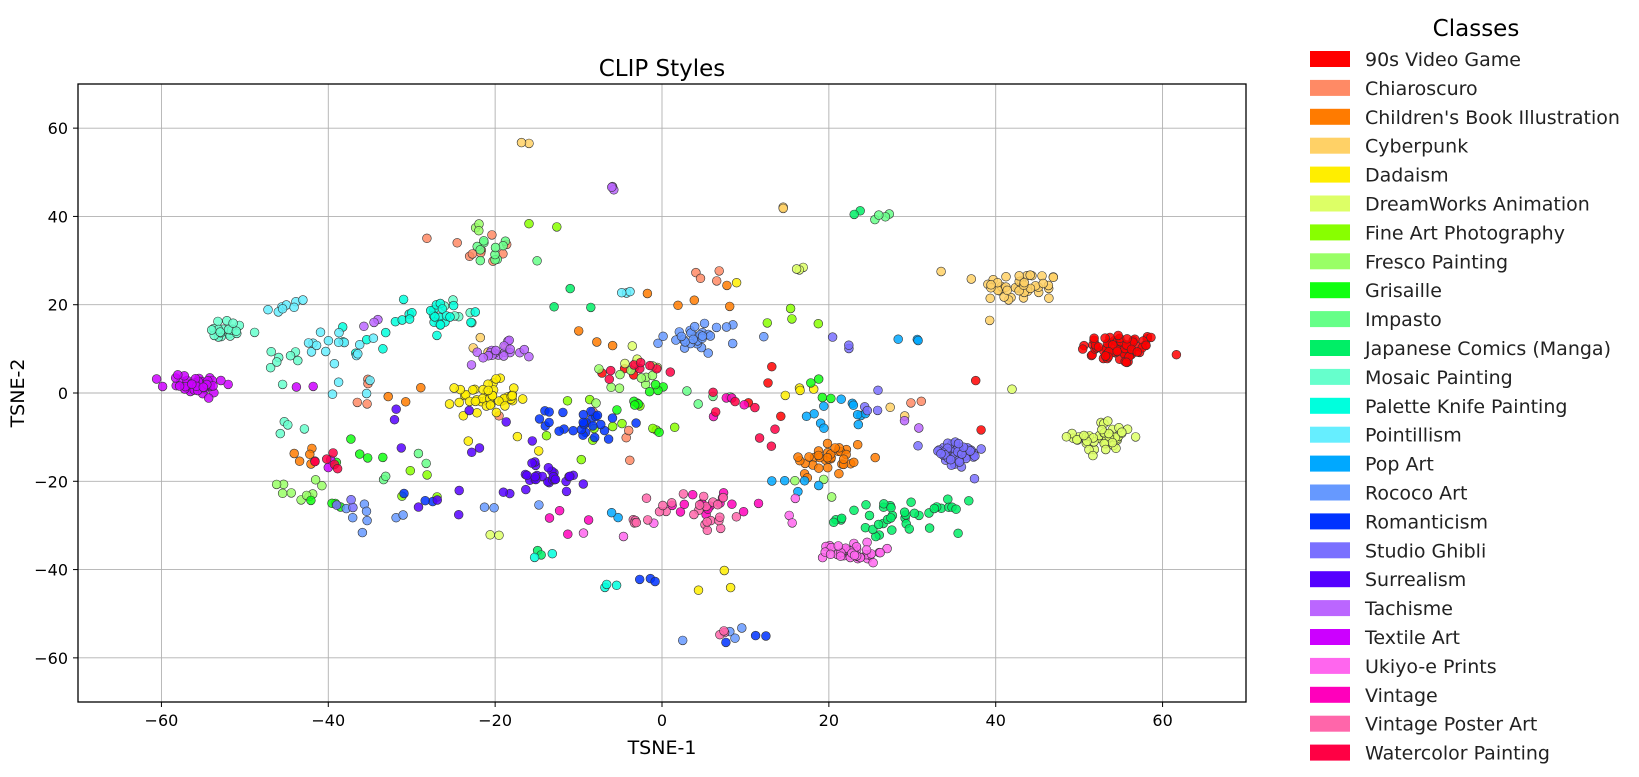 This screenshot has width=1639, height=777. Describe the element at coordinates (1492, 118) in the screenshot. I see `legend-label: Children's Book Illustration` at that location.